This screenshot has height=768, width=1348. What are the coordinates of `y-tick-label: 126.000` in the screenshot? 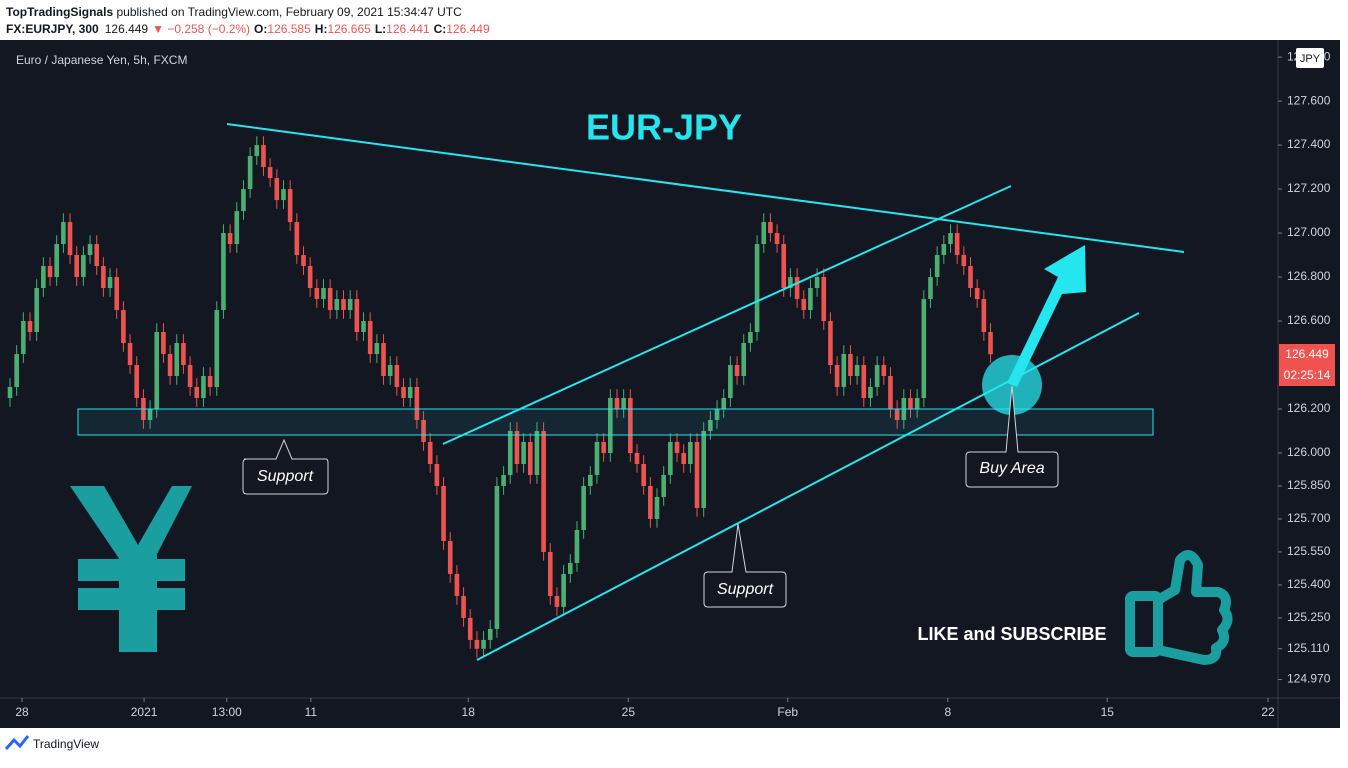 It's located at (1309, 452).